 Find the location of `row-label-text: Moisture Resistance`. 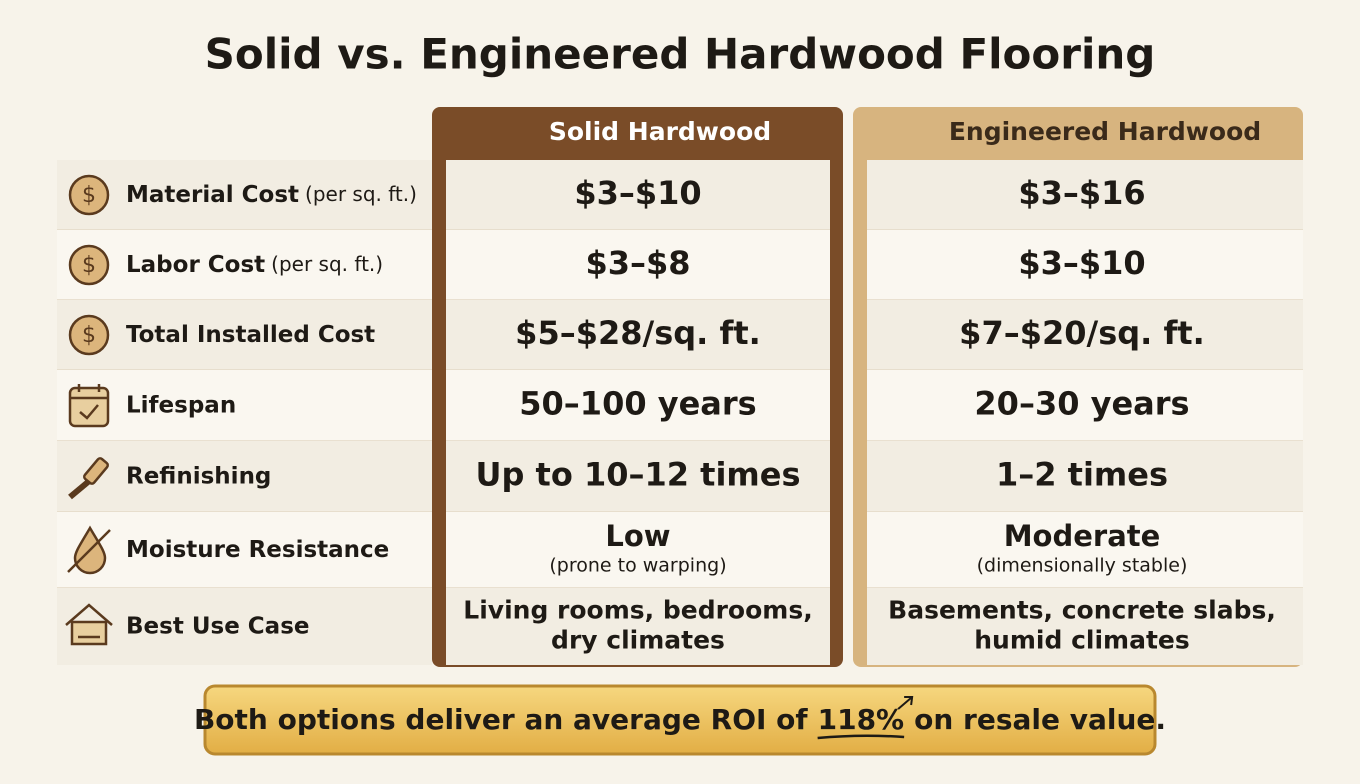

row-label-text: Moisture Resistance is located at coordinates (257, 550).